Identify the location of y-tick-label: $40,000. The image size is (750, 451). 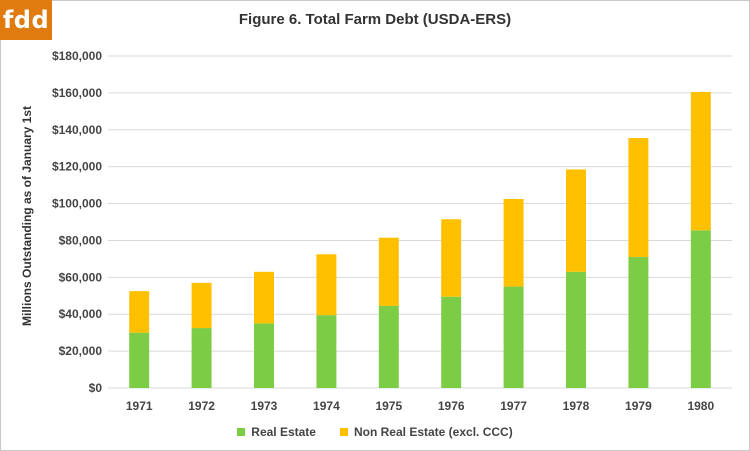
(81, 314).